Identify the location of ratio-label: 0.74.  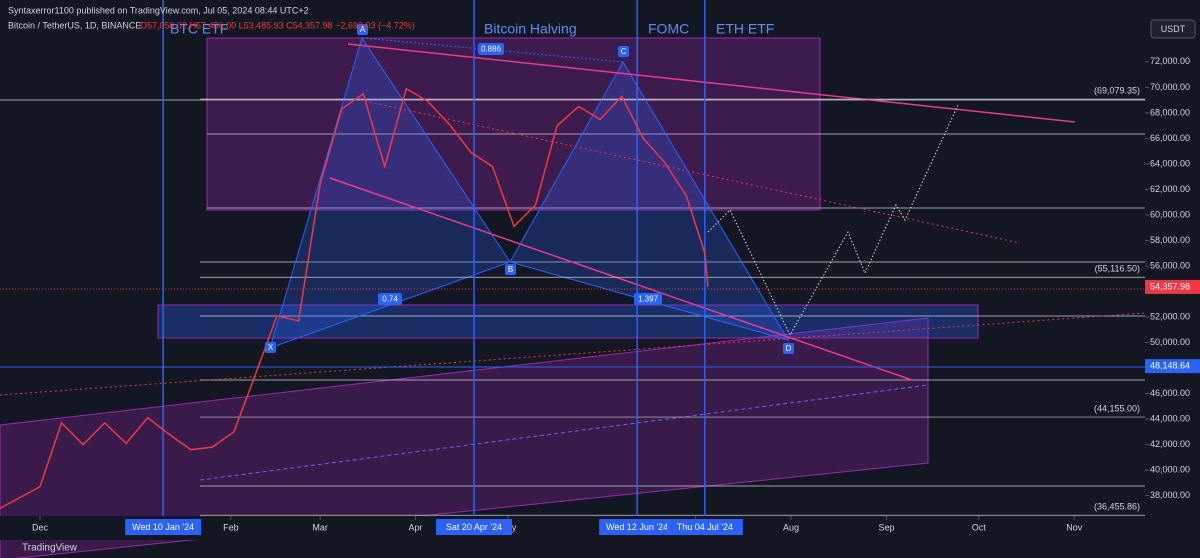
(390, 299).